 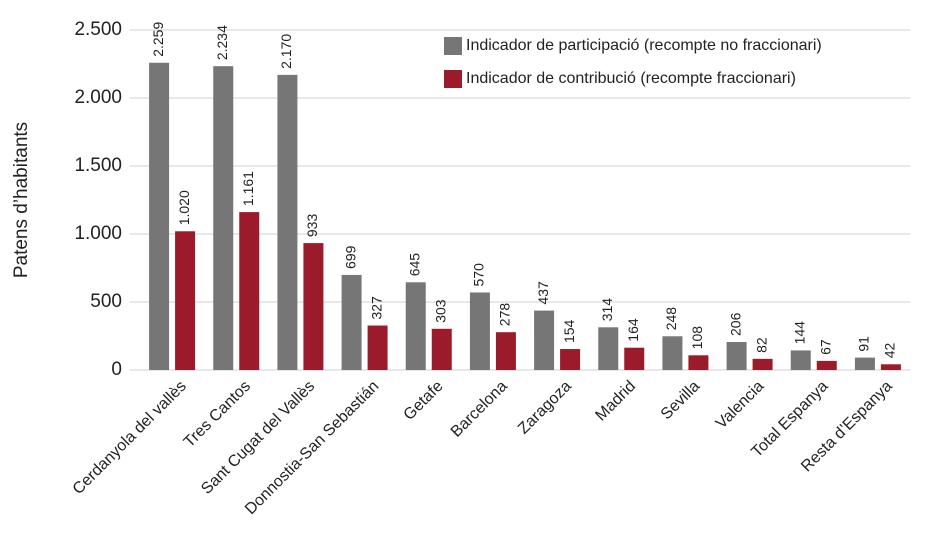 I want to click on value-label: 164, so click(x=633, y=330).